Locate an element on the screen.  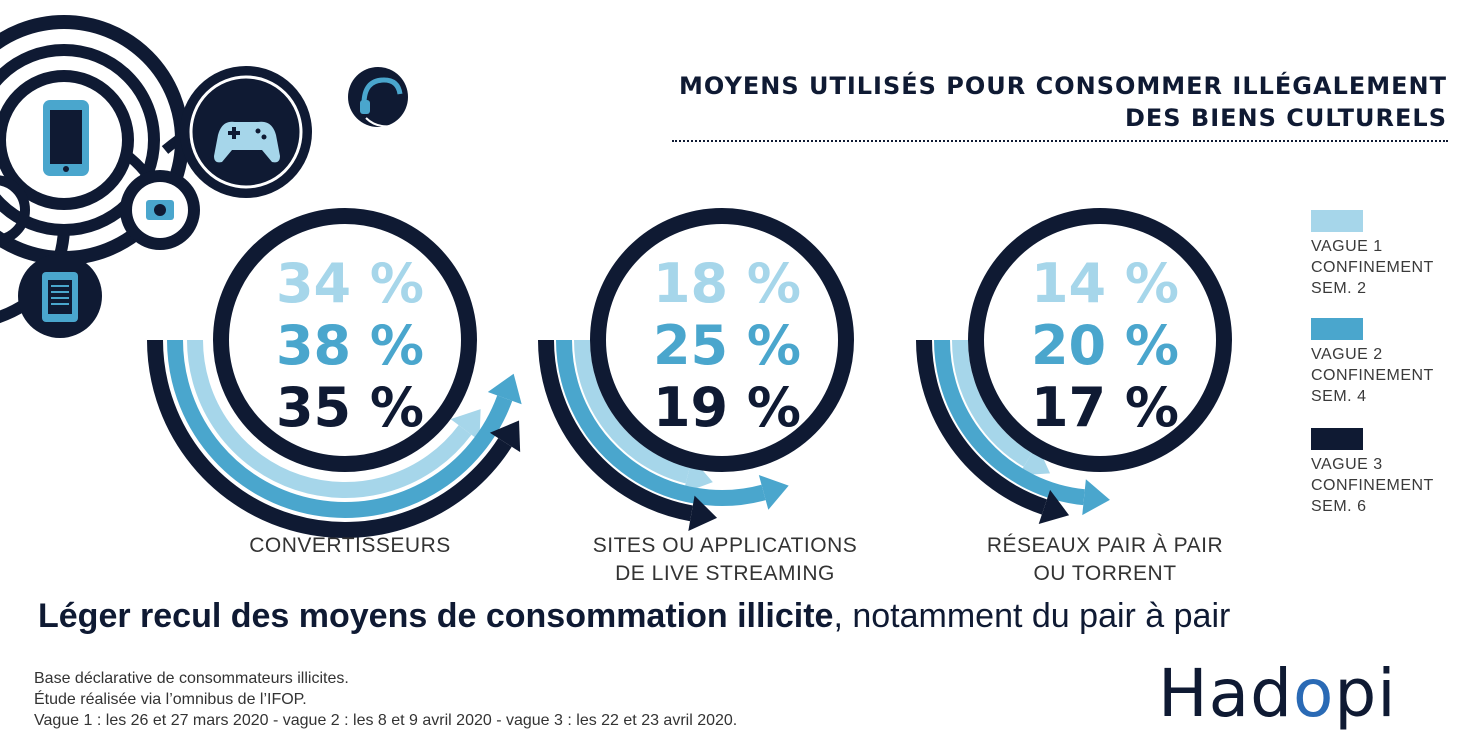
category-label-live-streaming: SITES OU APPLICATIONS DE LIVE STREAMING is located at coordinates (725, 560).